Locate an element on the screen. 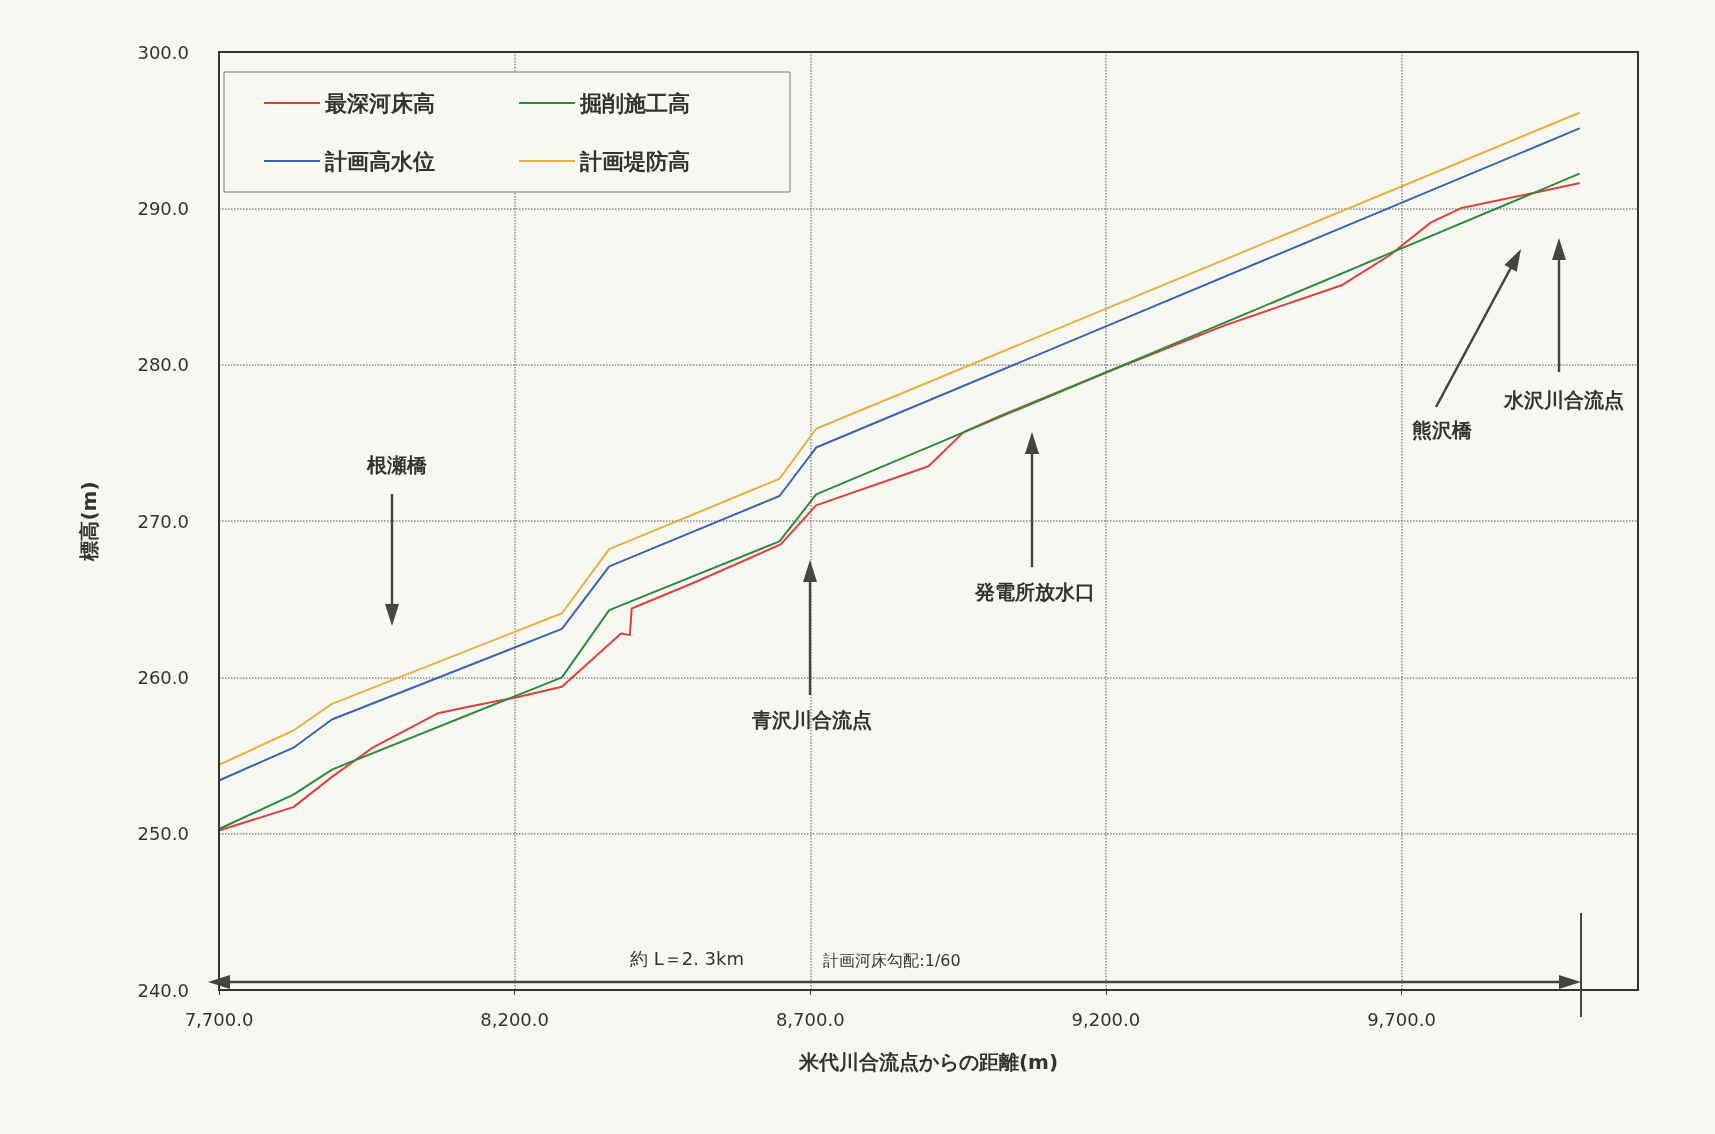 This screenshot has height=1134, width=1715. y-tick-label: 270.0 is located at coordinates (163, 521).